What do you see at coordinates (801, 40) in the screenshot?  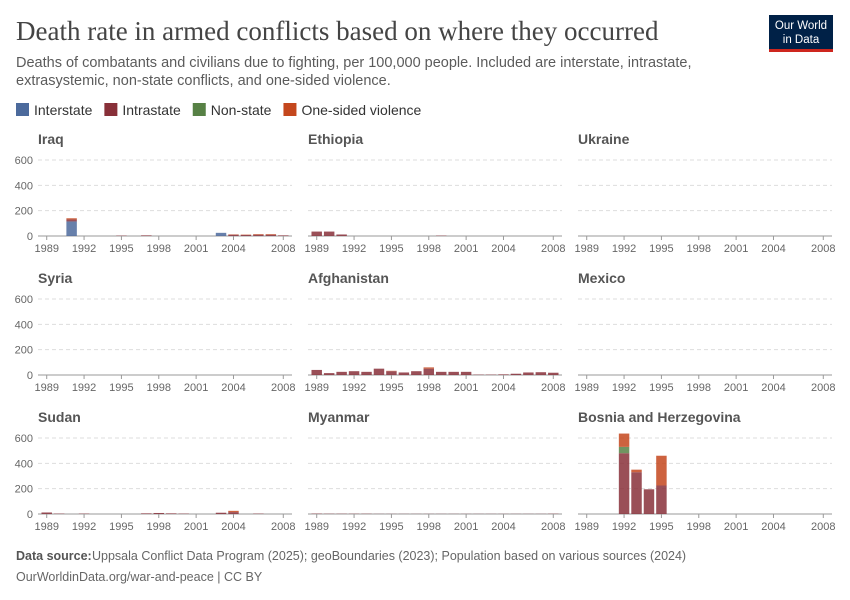 I see `logo-text: in Data` at bounding box center [801, 40].